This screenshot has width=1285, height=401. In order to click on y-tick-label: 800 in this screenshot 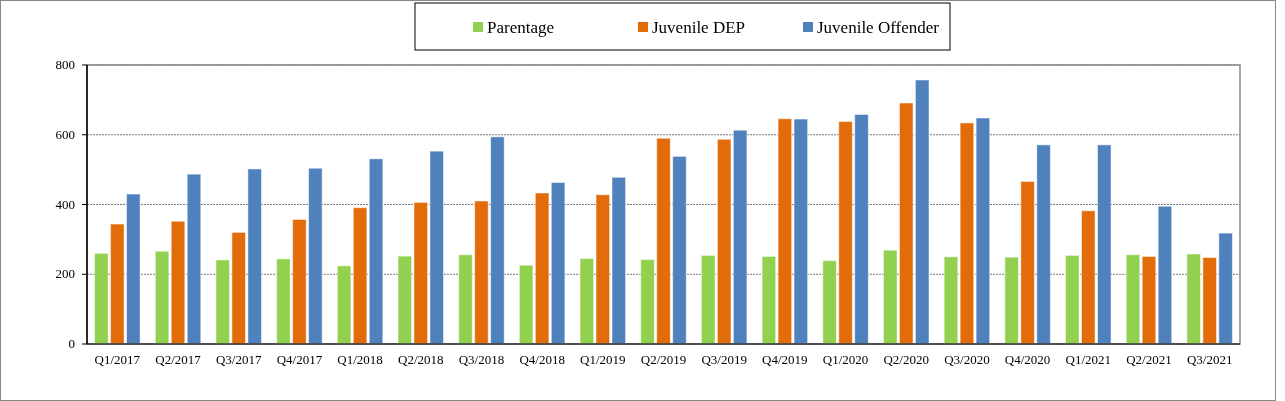, I will do `click(65, 64)`.